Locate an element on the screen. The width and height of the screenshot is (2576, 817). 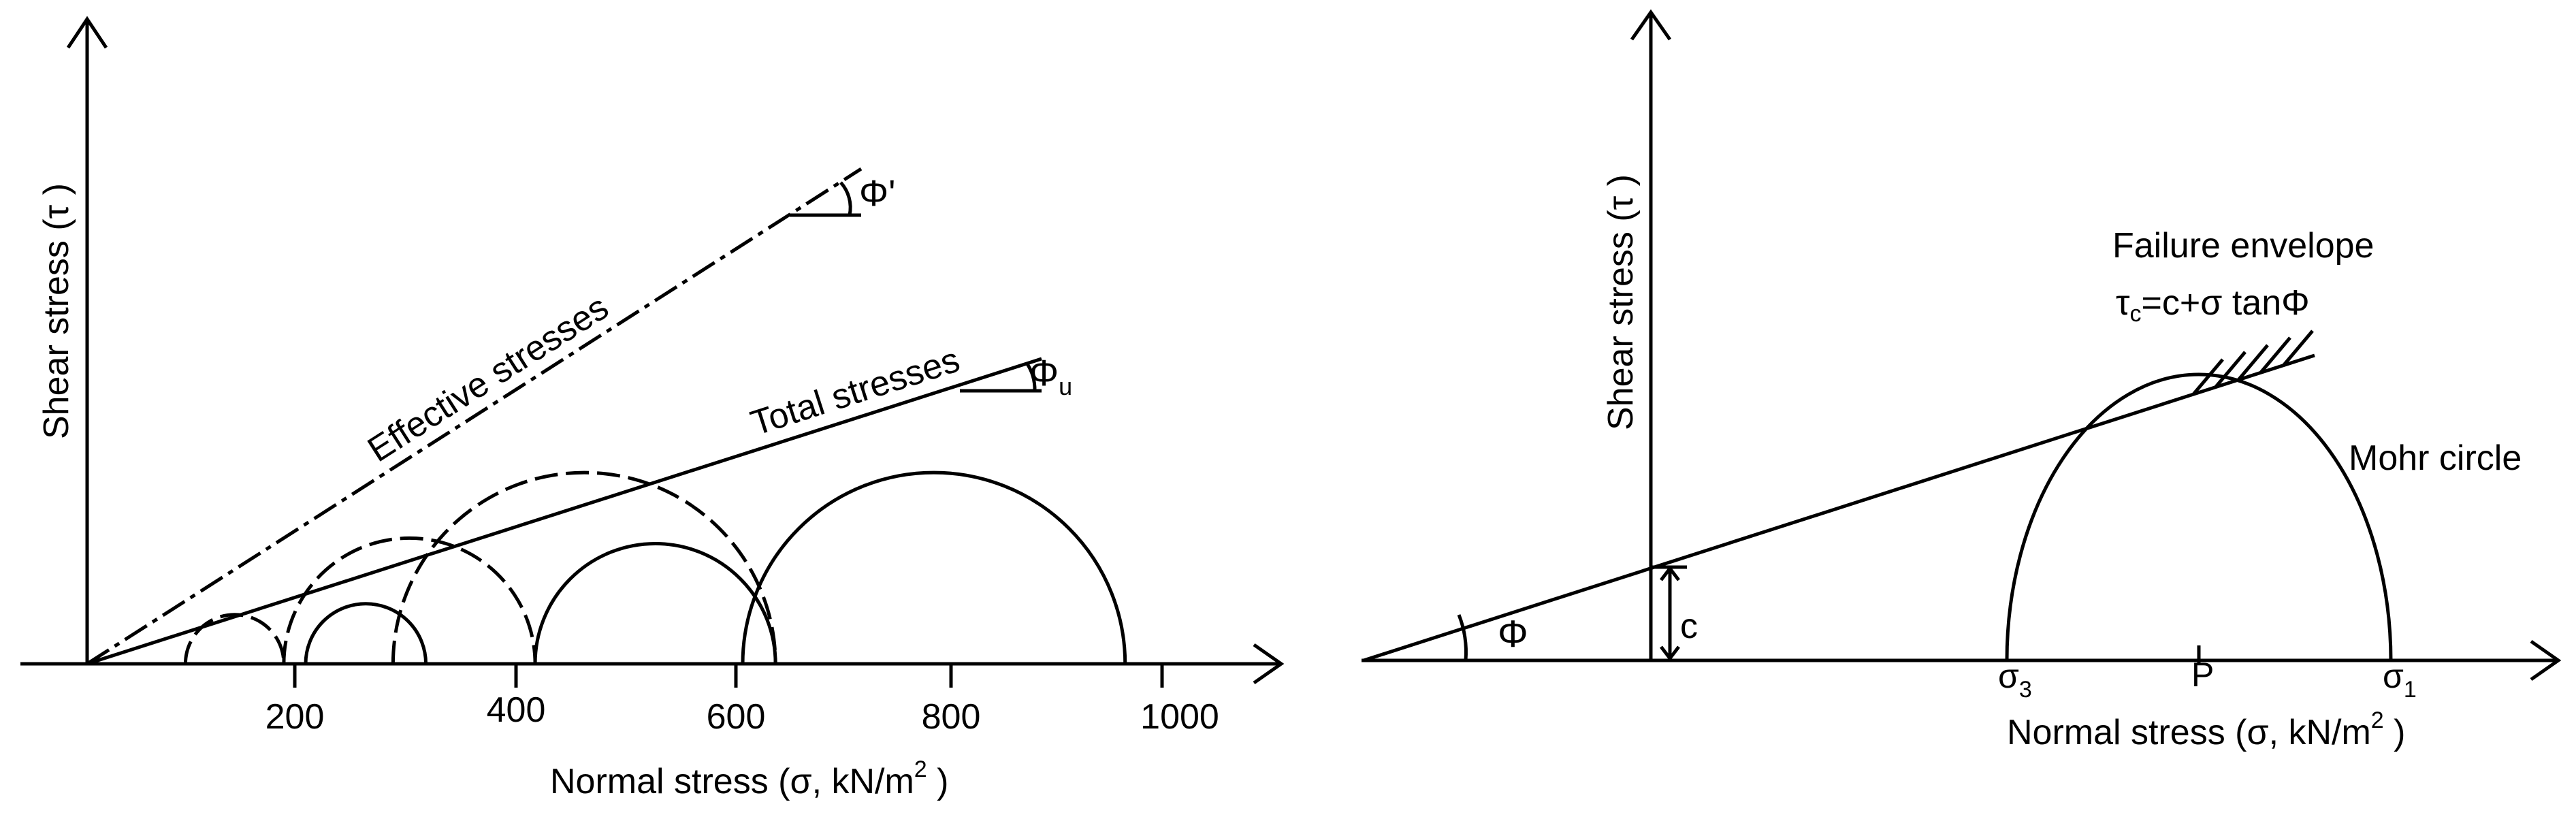
tick-label: 600 is located at coordinates (736, 717).